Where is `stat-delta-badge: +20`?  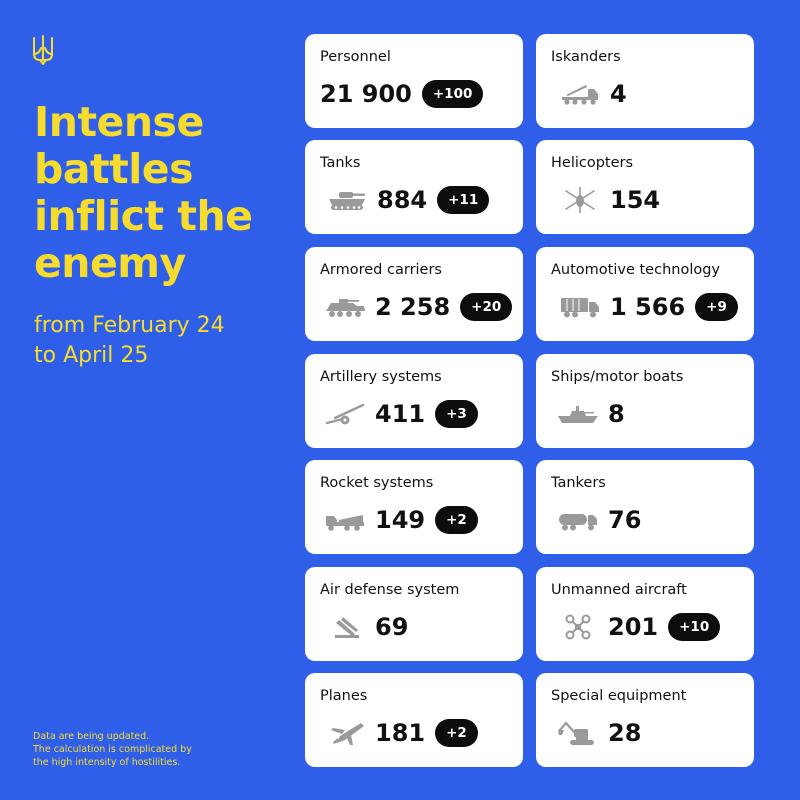 stat-delta-badge: +20 is located at coordinates (486, 307).